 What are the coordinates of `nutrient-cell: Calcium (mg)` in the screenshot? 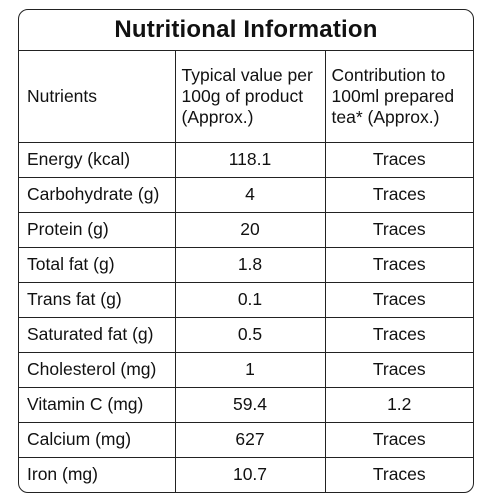 It's located at (97, 439).